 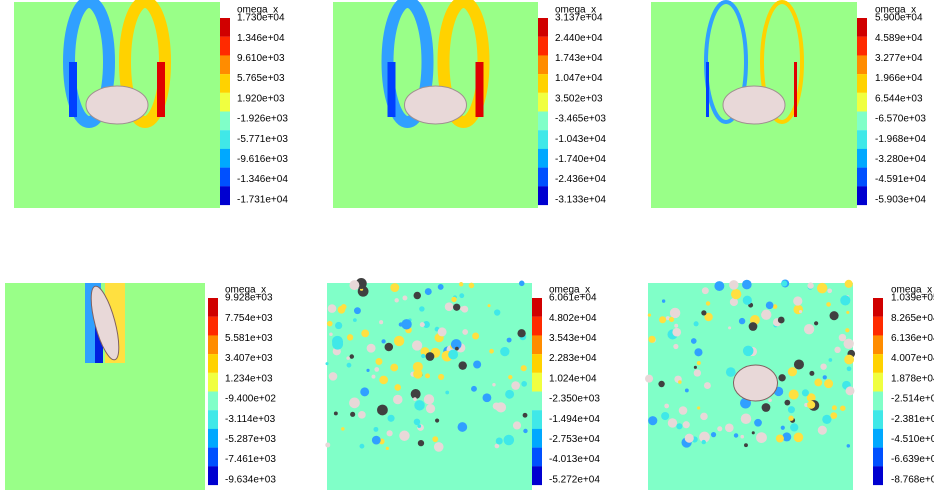 I want to click on colorbar-label: -6.570e+03, so click(x=900, y=119).